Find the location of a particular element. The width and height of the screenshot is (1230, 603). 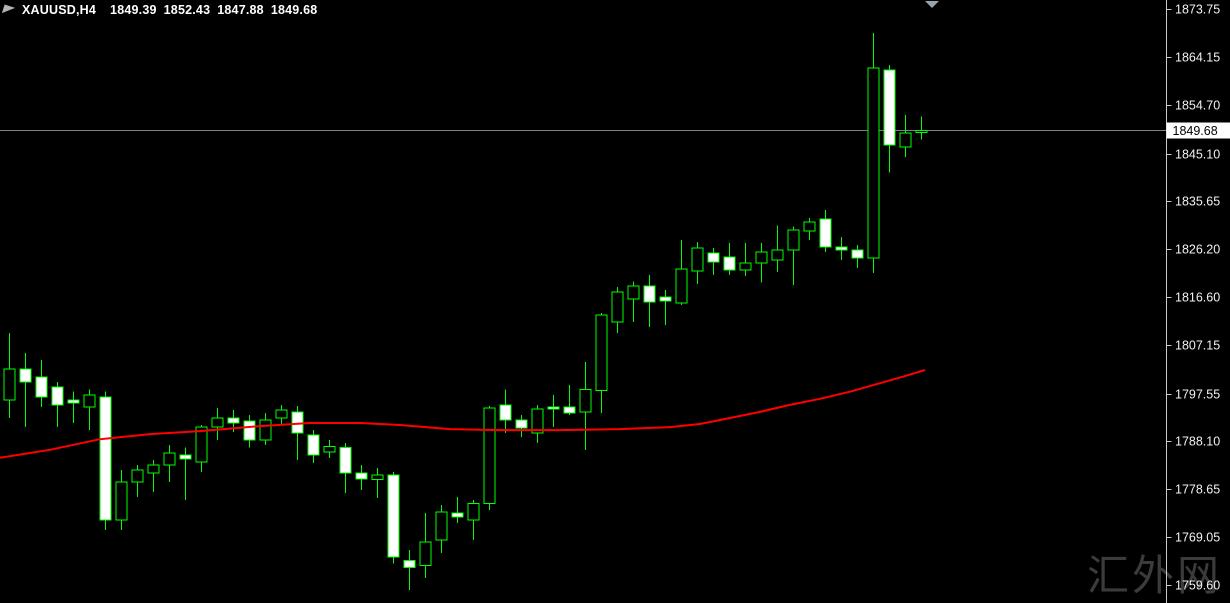

current-price-label: 1849.68 is located at coordinates (1198, 130).